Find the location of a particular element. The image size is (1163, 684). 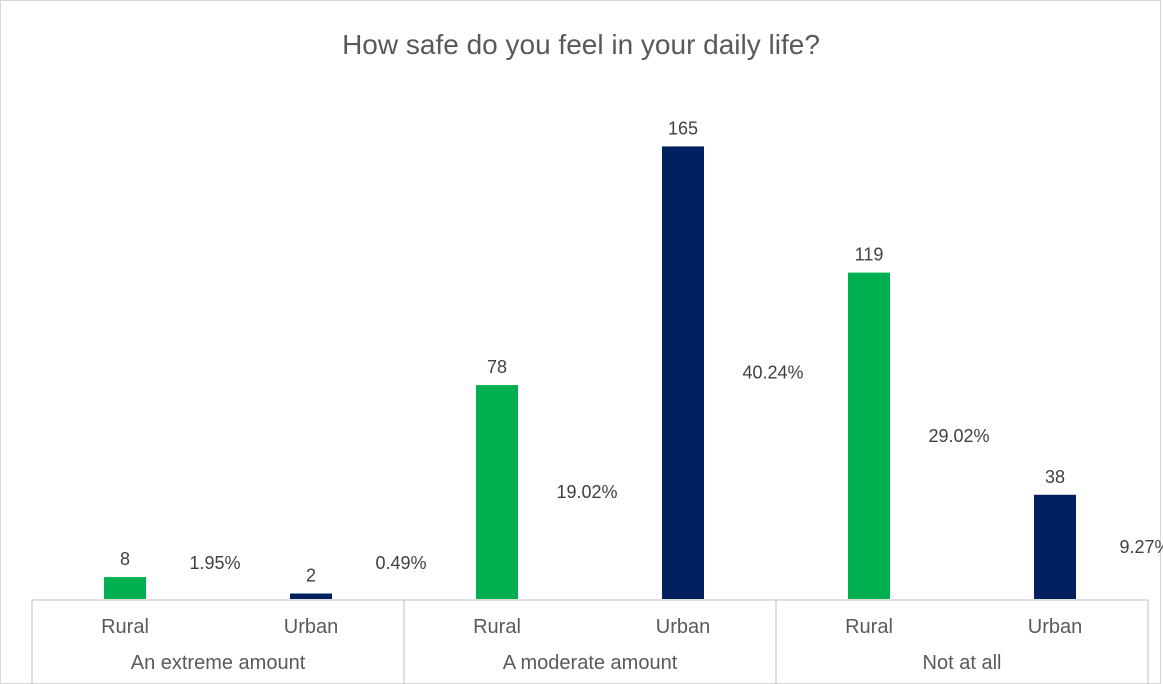

bar-value-label: 38 is located at coordinates (1055, 477).